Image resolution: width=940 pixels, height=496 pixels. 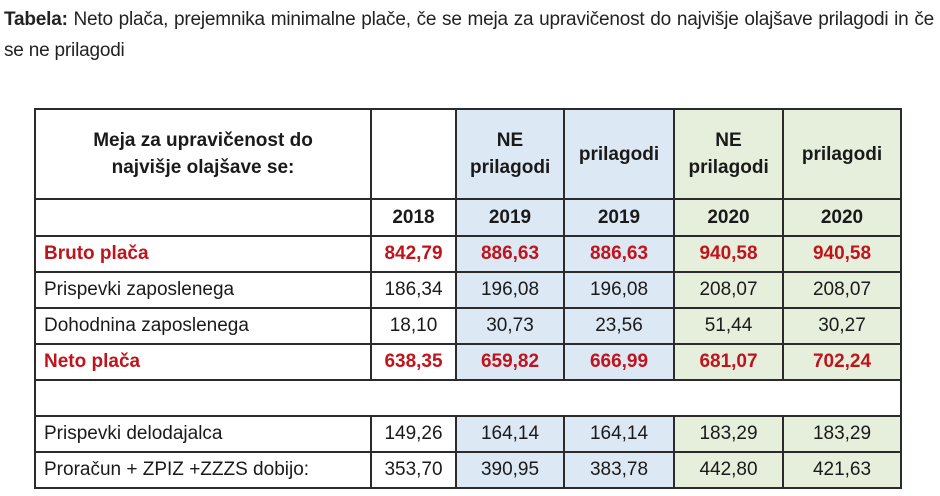 What do you see at coordinates (413, 254) in the screenshot?
I see `value-cell: 842,79` at bounding box center [413, 254].